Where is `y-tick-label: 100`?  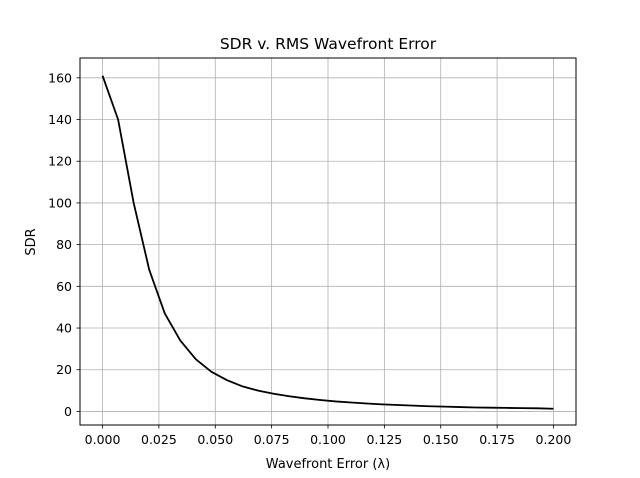 y-tick-label: 100 is located at coordinates (60, 202).